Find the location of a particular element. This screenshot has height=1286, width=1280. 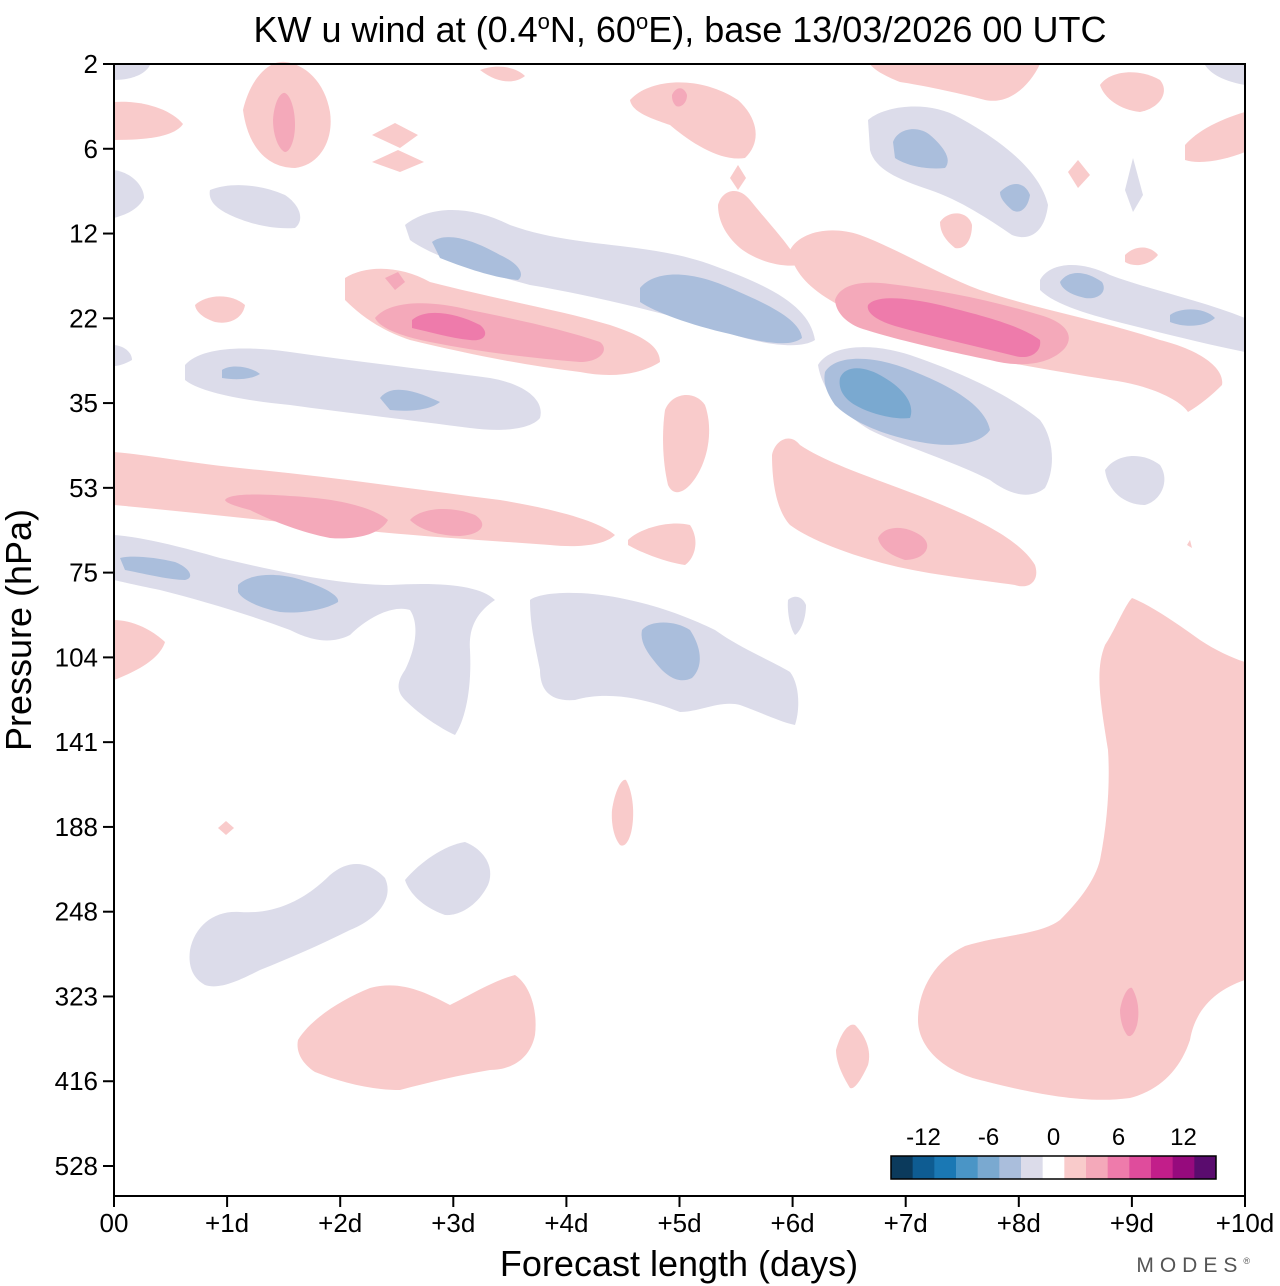

colorbar-label: 6 is located at coordinates (1118, 1137).